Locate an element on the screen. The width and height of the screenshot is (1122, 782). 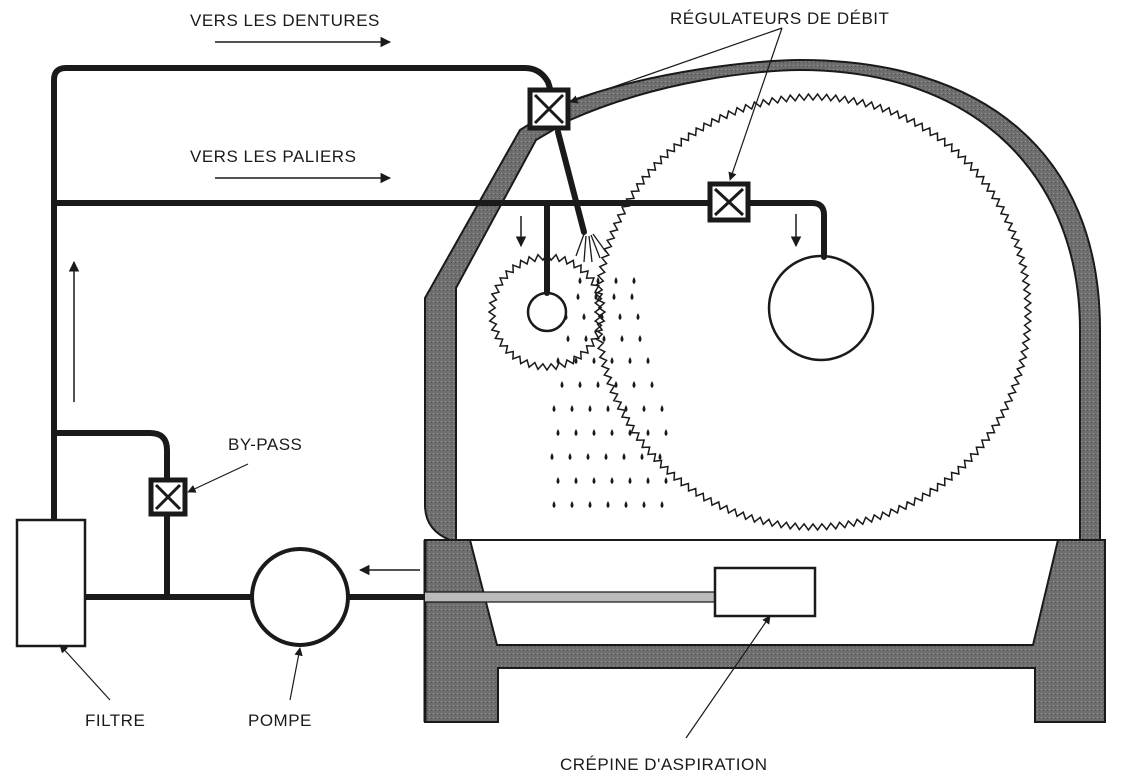
filter-housing is located at coordinates (51, 583).